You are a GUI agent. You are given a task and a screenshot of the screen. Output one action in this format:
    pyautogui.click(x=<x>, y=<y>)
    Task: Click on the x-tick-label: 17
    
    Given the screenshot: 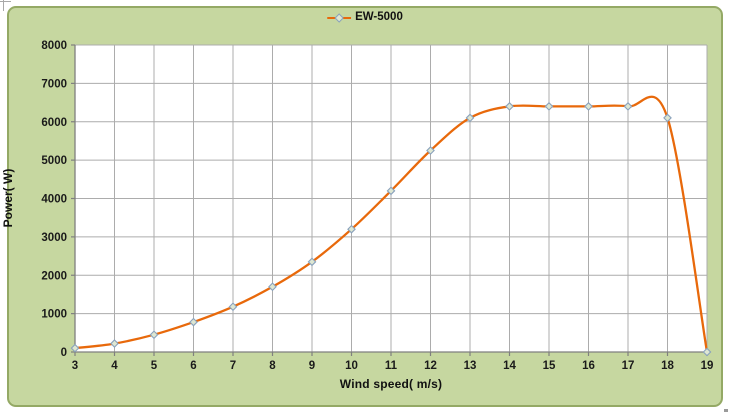 What is the action you would take?
    pyautogui.click(x=628, y=366)
    